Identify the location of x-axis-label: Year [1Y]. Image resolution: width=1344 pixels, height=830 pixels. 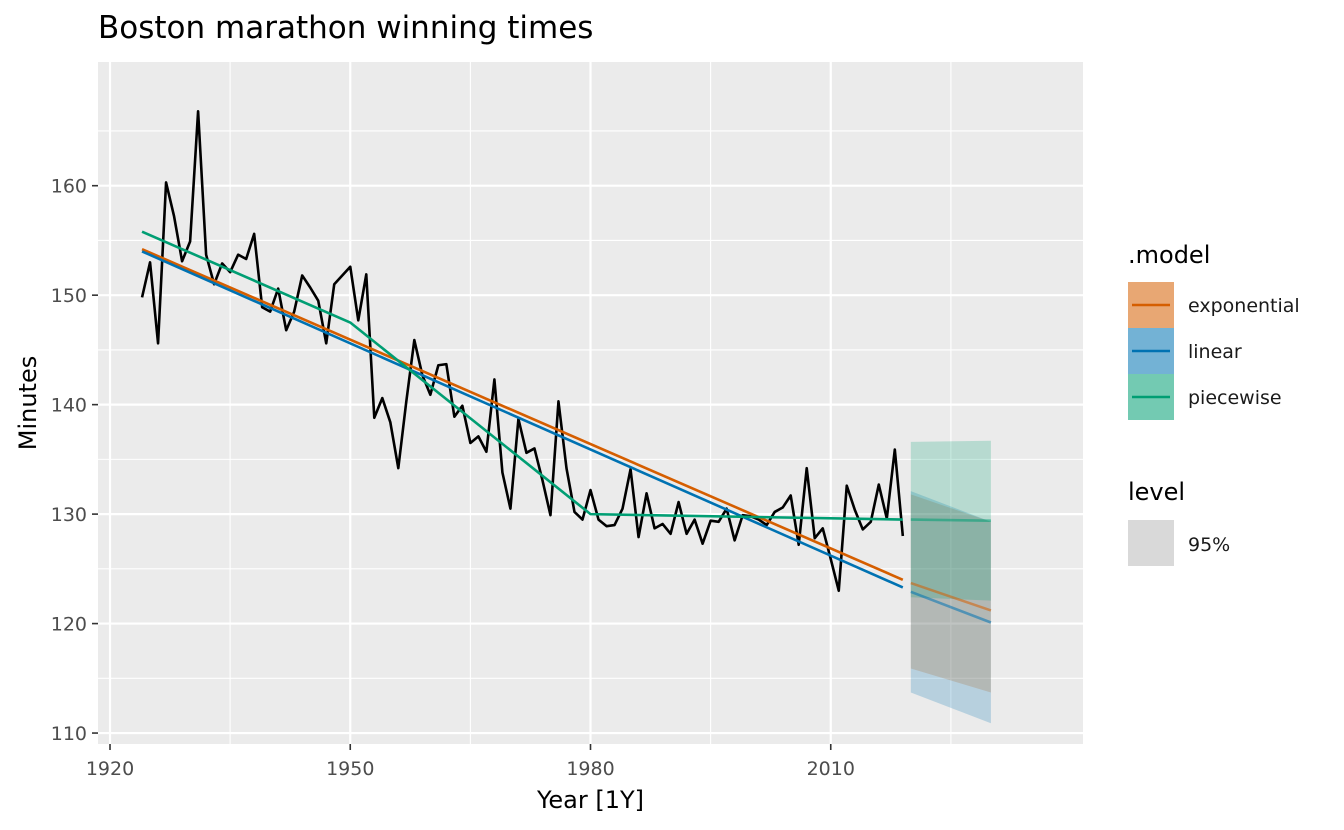
(590, 800).